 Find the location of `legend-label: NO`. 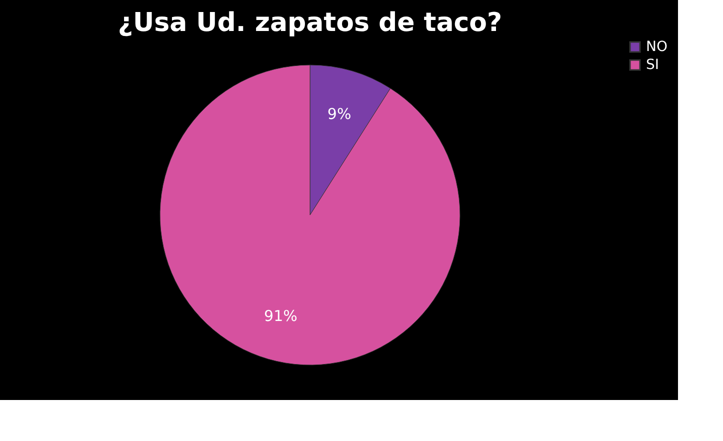

legend-label: NO is located at coordinates (657, 47).